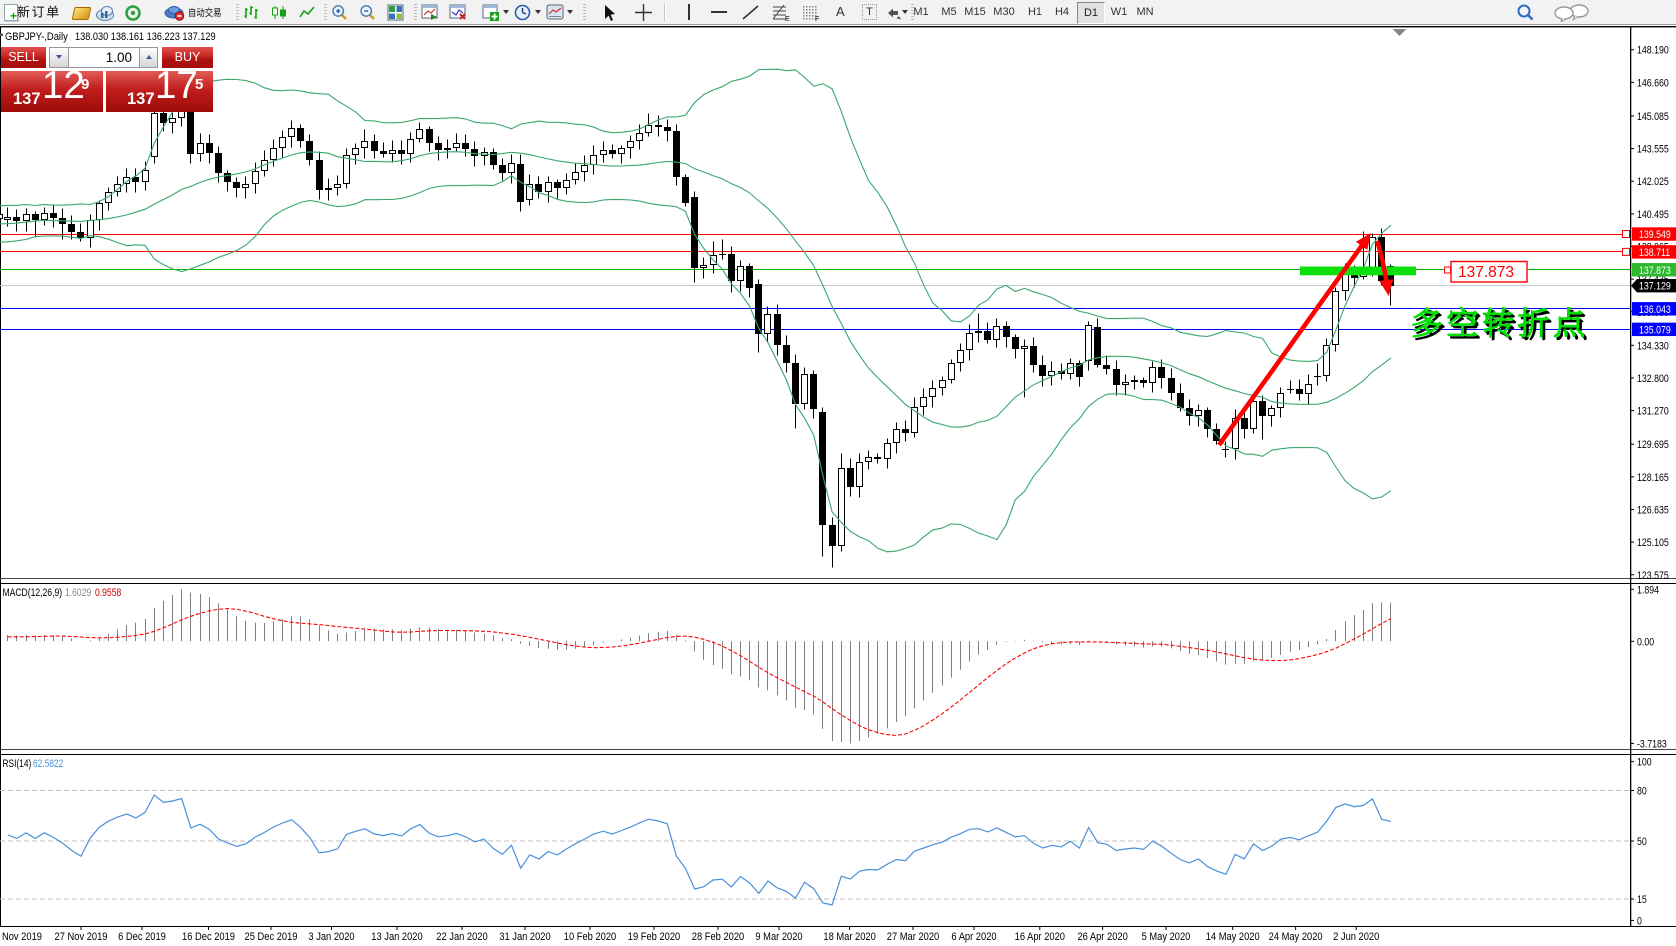 Image resolution: width=1676 pixels, height=946 pixels. What do you see at coordinates (145, 37) in the screenshot?
I see `svg-text:138.030 138.161 136.223 137.12: 138.030 138.161 136.223 137.129` at bounding box center [145, 37].